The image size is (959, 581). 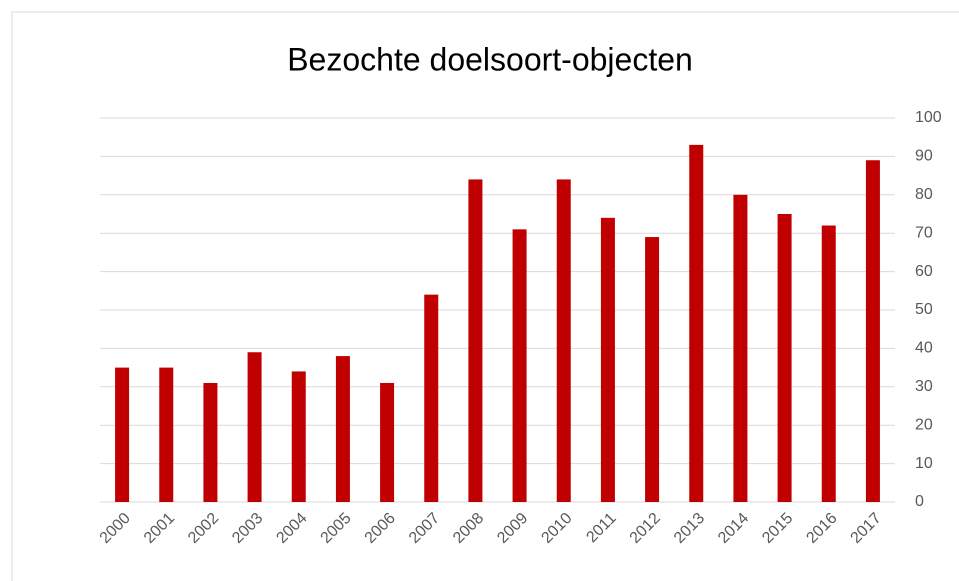 What do you see at coordinates (380, 528) in the screenshot?
I see `x-tick-label: 2006` at bounding box center [380, 528].